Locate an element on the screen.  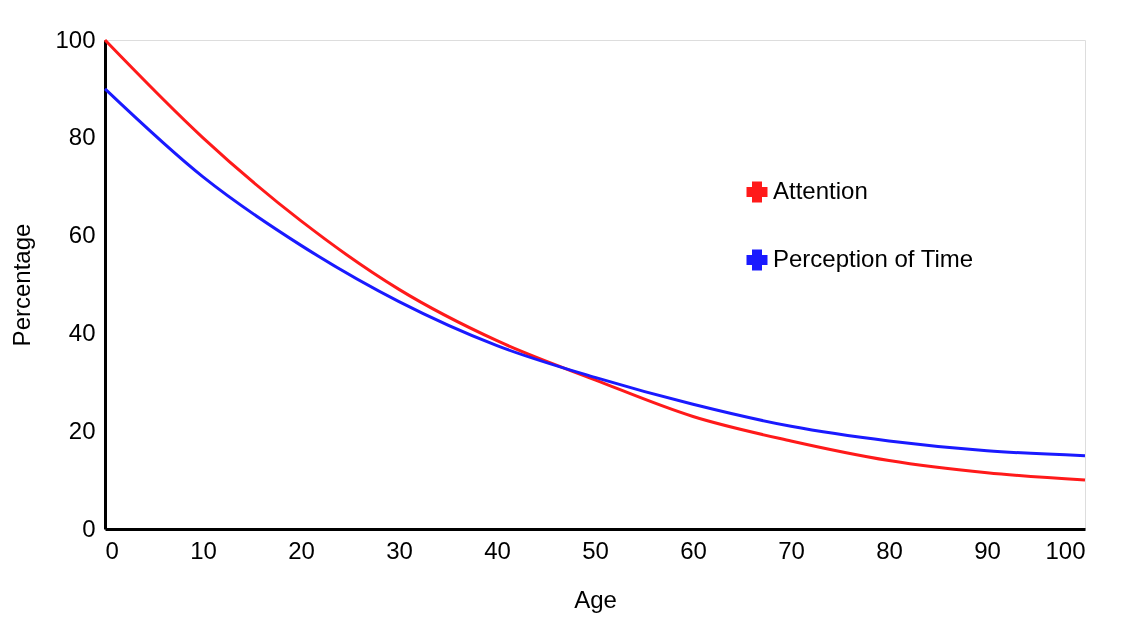
x-tick-label: 10 is located at coordinates (203, 550).